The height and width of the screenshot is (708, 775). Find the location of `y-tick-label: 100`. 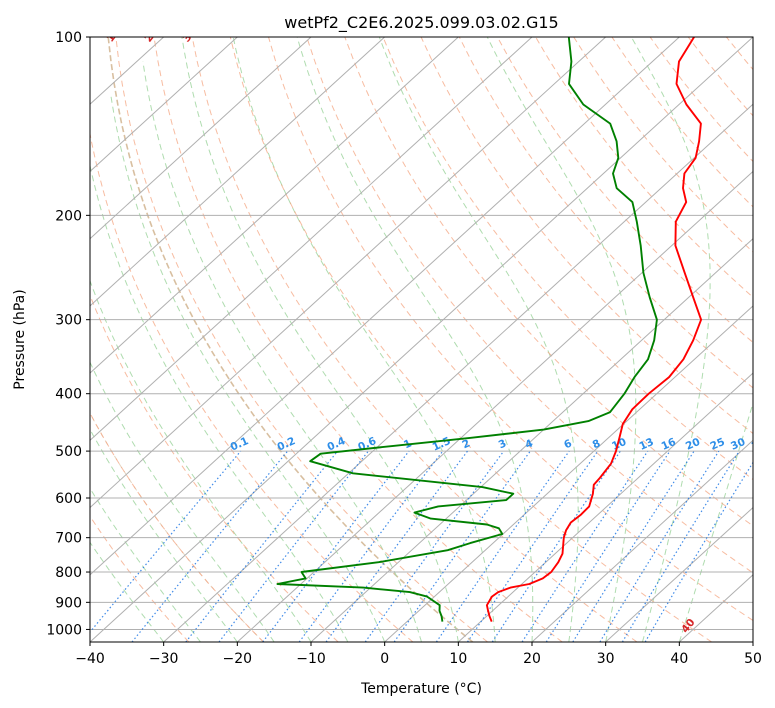

y-tick-label: 100 is located at coordinates (68, 38).